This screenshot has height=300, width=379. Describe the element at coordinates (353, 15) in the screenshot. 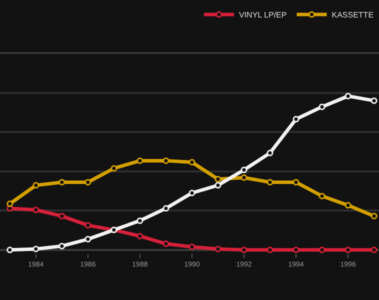

I see `legend-label: KASSETTE` at that location.